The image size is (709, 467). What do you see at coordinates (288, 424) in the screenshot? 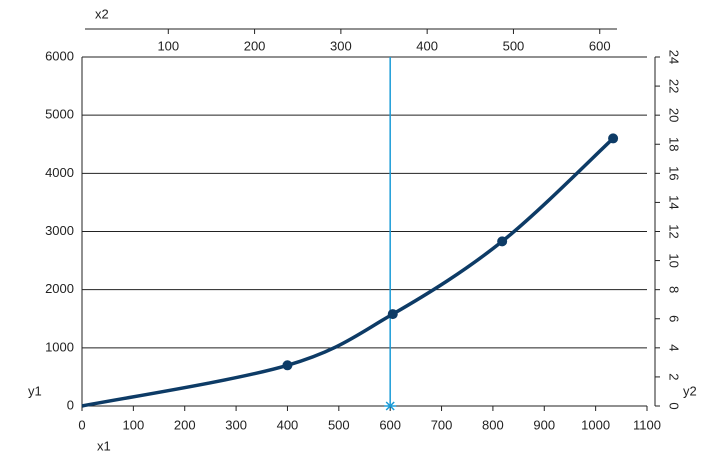
I see `x-tick-label: 400` at bounding box center [288, 424].